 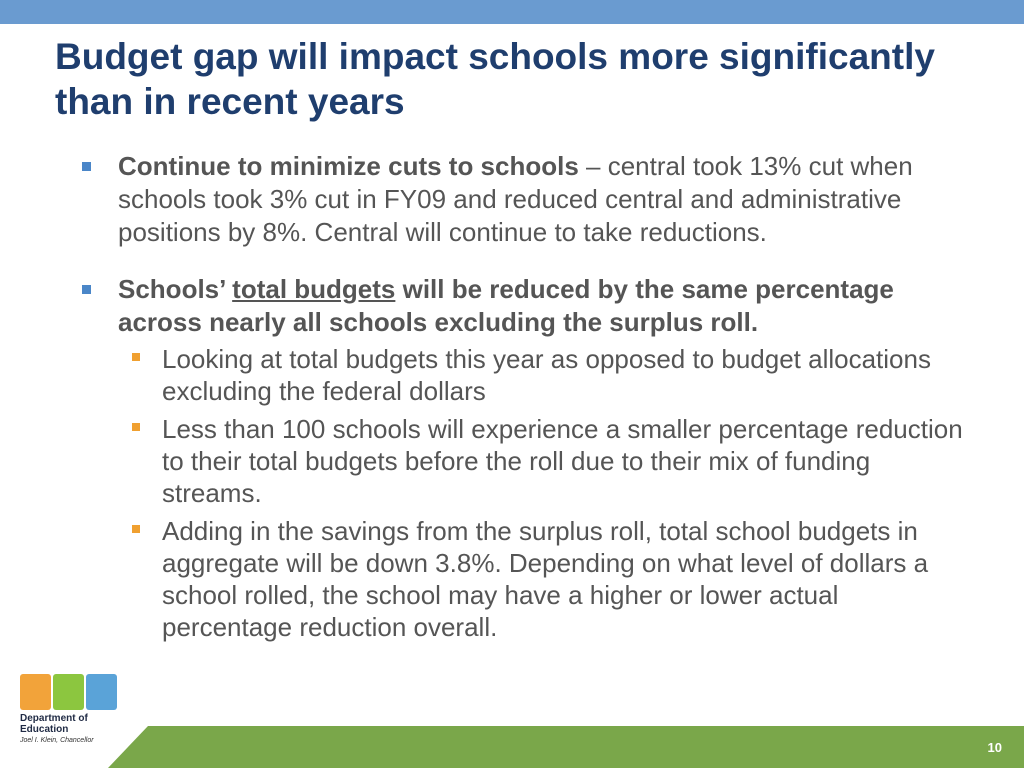 I want to click on top-accent-bar, so click(x=512, y=12).